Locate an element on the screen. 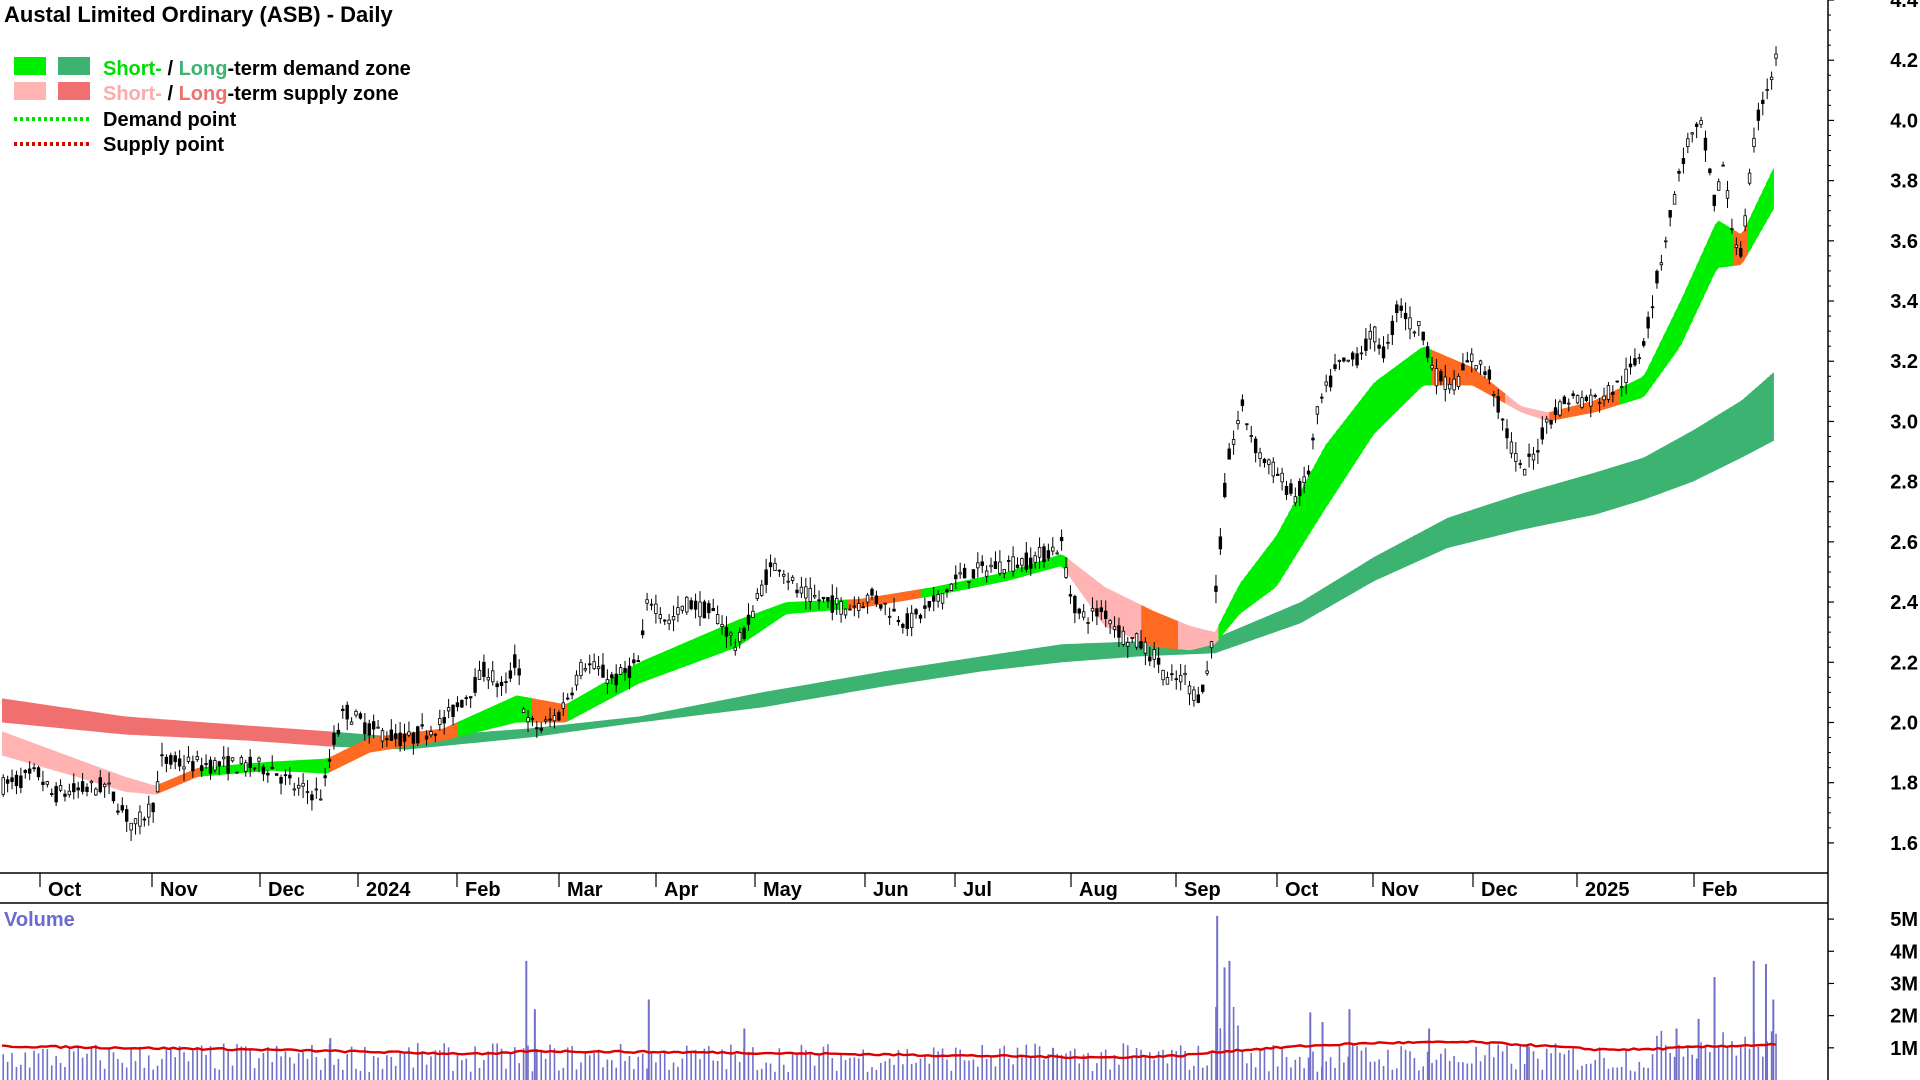  price-tick-label: 2.2 is located at coordinates (1904, 663).